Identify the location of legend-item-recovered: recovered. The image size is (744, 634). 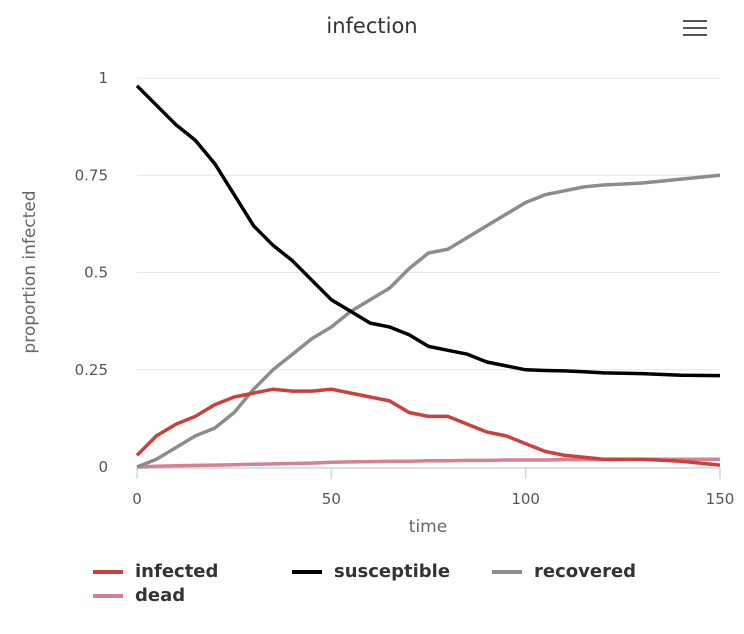
(564, 571).